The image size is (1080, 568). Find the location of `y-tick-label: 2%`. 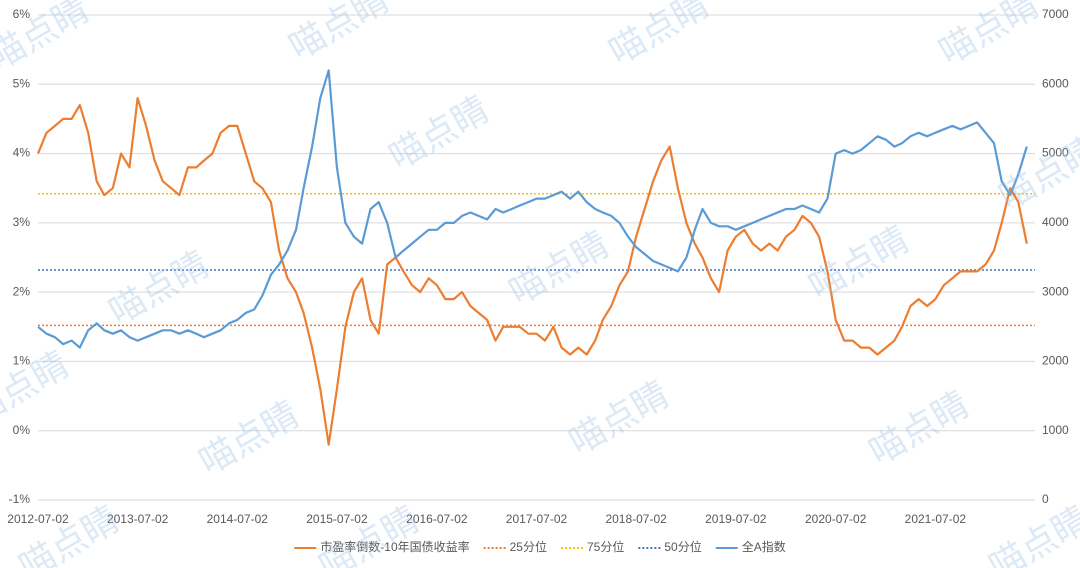

y-tick-label: 2% is located at coordinates (22, 291).